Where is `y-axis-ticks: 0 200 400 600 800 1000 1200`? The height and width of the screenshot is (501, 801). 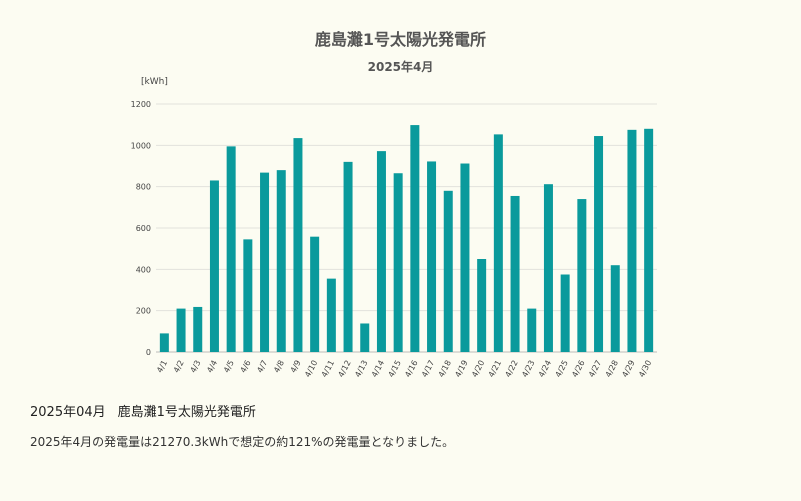 y-axis-ticks: 0 200 400 600 800 1000 1200 is located at coordinates (141, 228).